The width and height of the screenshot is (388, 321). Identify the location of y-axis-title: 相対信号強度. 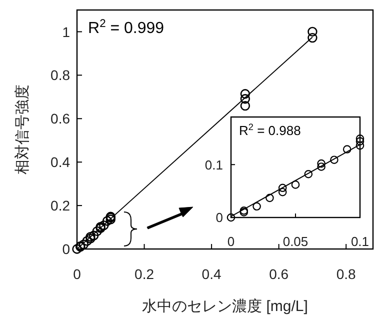
(22, 129).